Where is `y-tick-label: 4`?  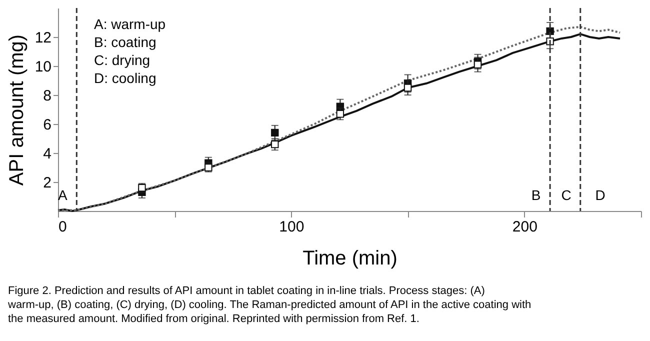
y-tick-label: 4 is located at coordinates (47, 154).